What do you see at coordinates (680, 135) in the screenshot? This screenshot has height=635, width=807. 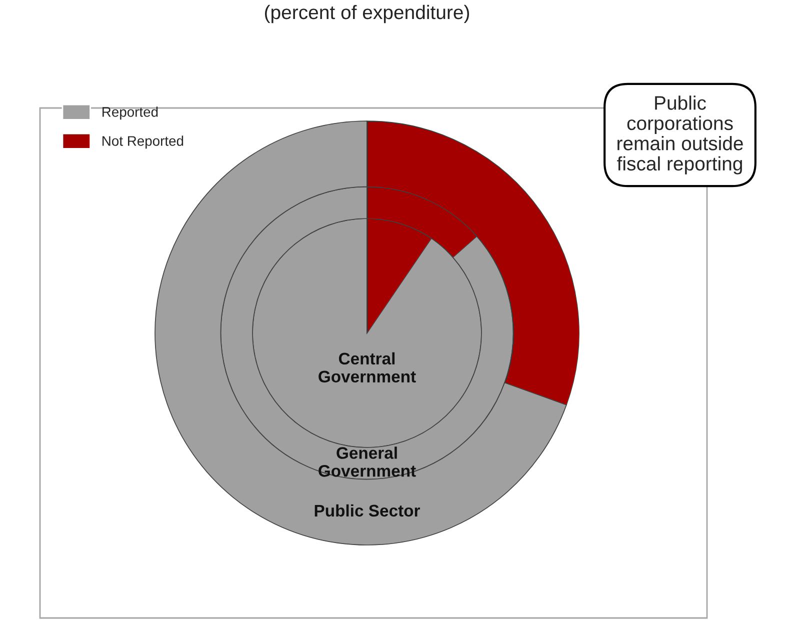 I see `text: Public corporations remain outside fiscal reporting` at bounding box center [680, 135].